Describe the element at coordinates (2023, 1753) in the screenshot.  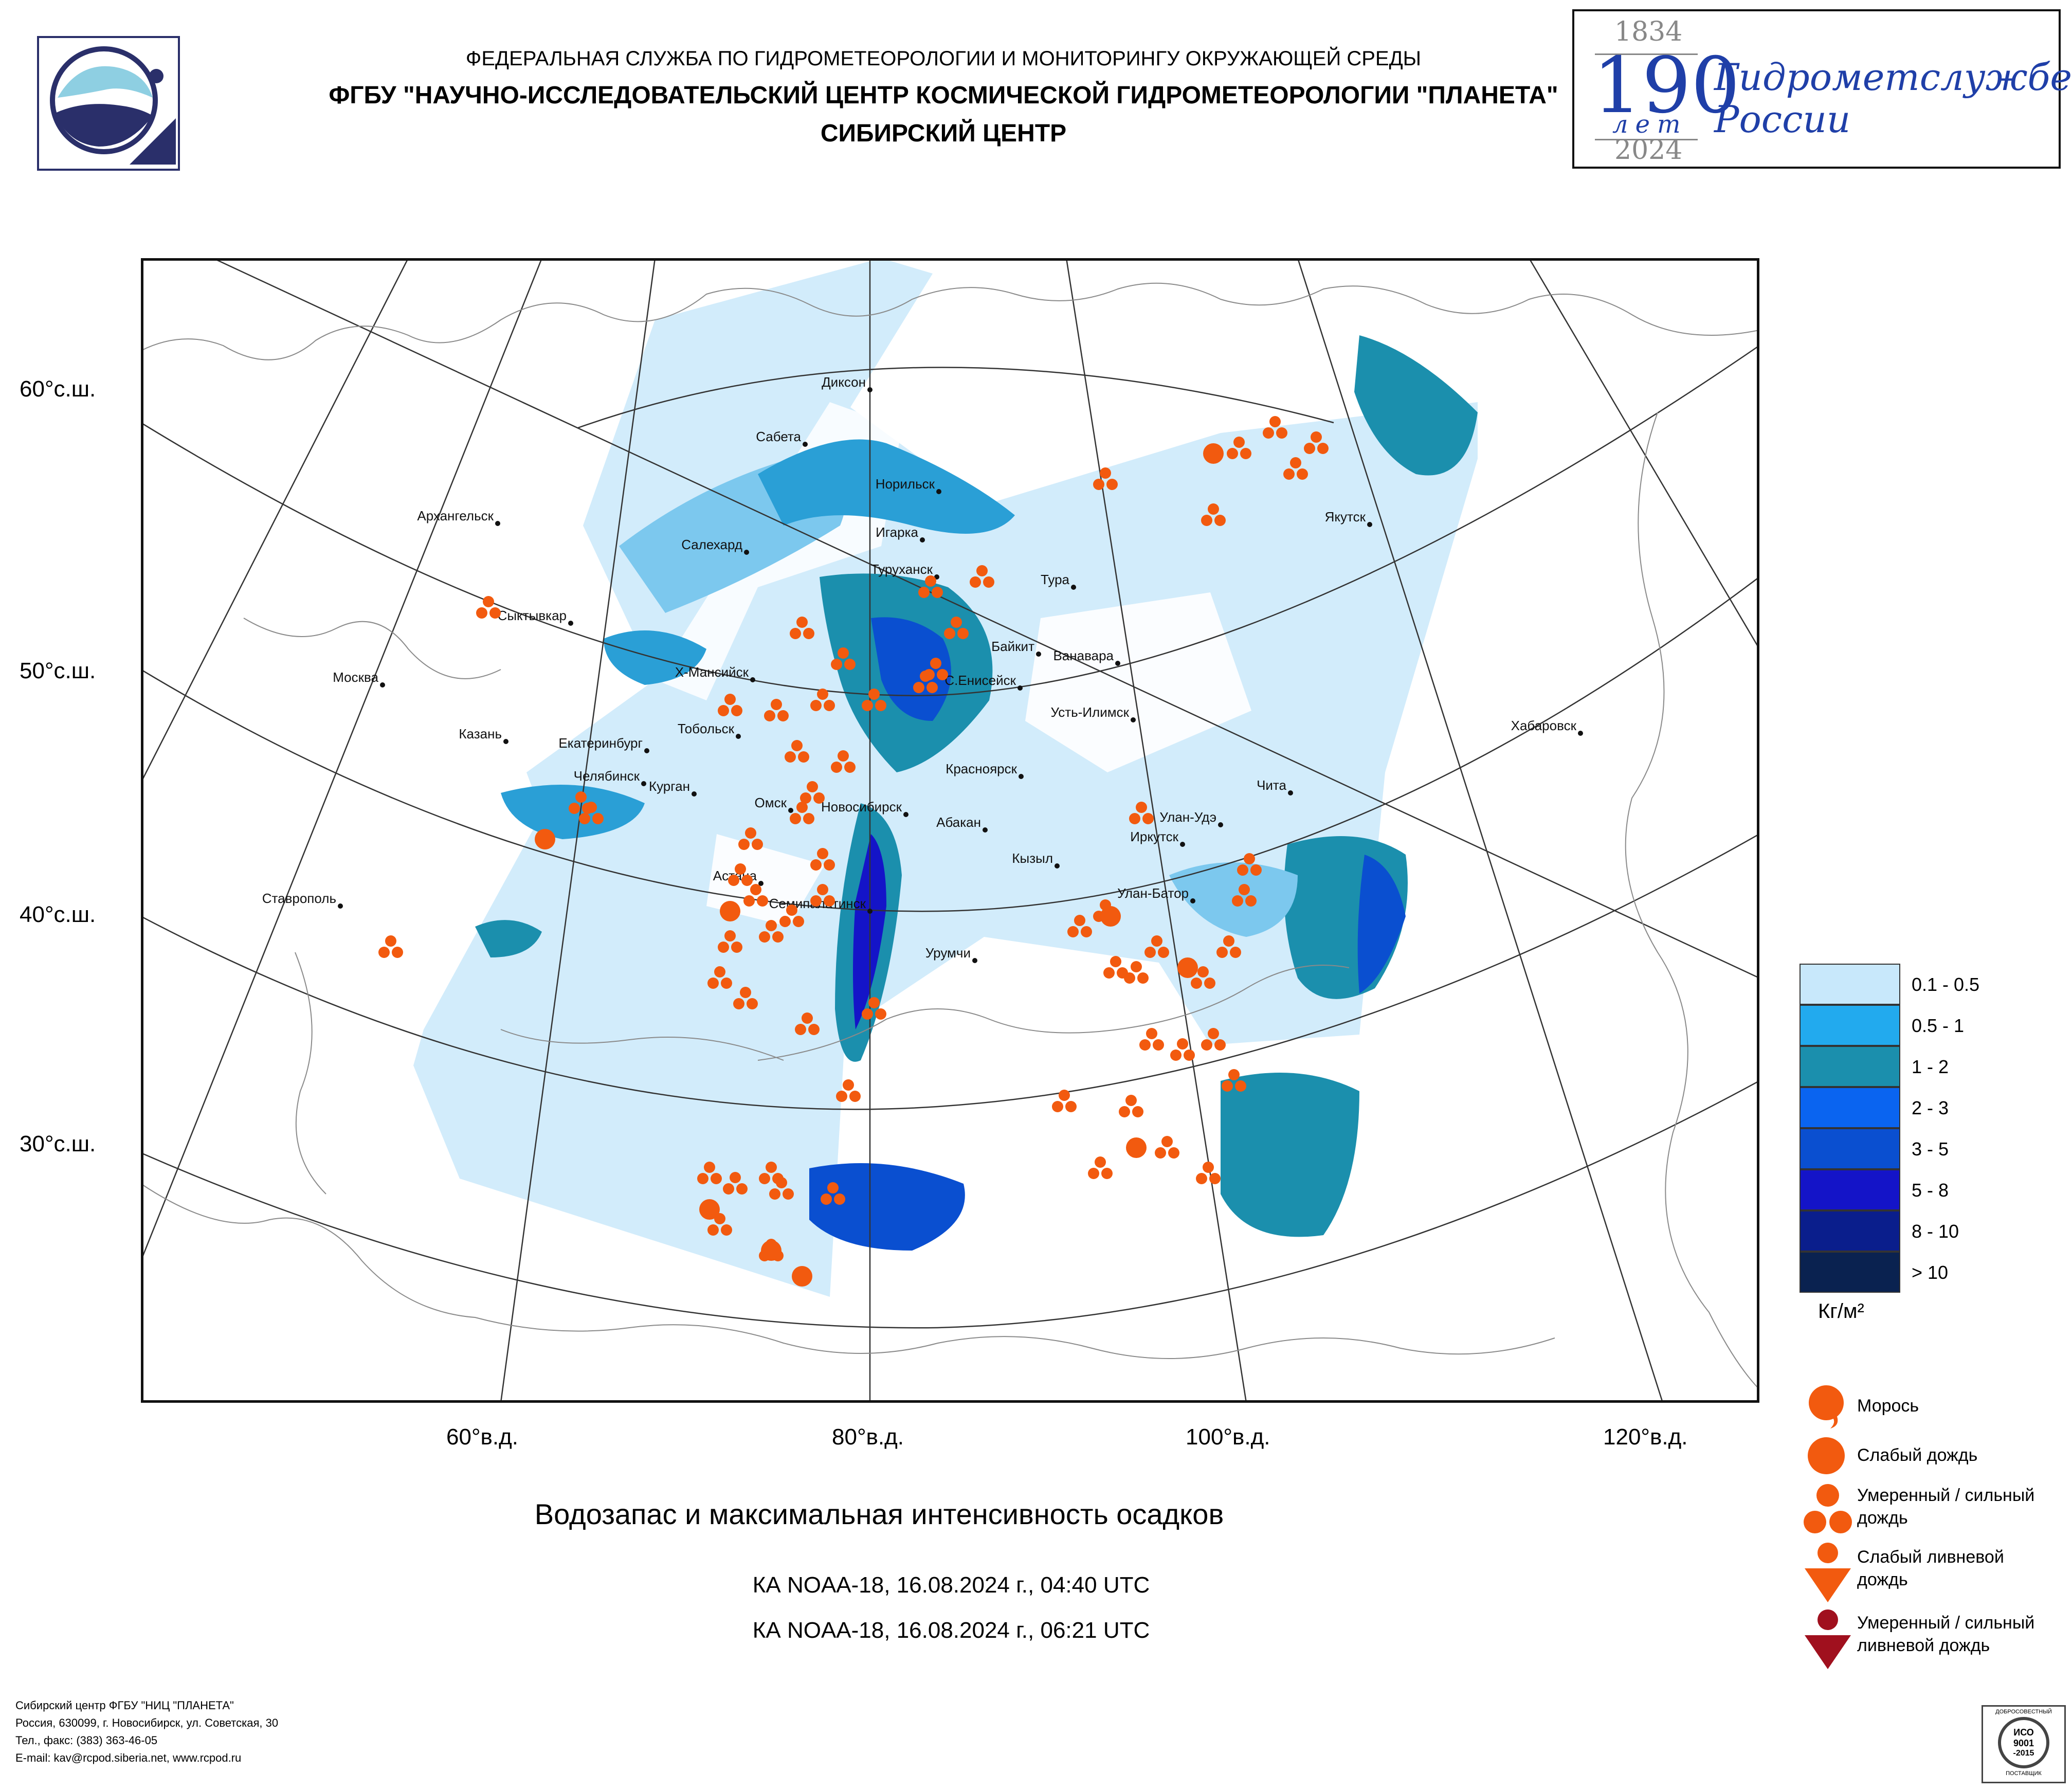
I see `iso-badge-mid3: -2015` at that location.